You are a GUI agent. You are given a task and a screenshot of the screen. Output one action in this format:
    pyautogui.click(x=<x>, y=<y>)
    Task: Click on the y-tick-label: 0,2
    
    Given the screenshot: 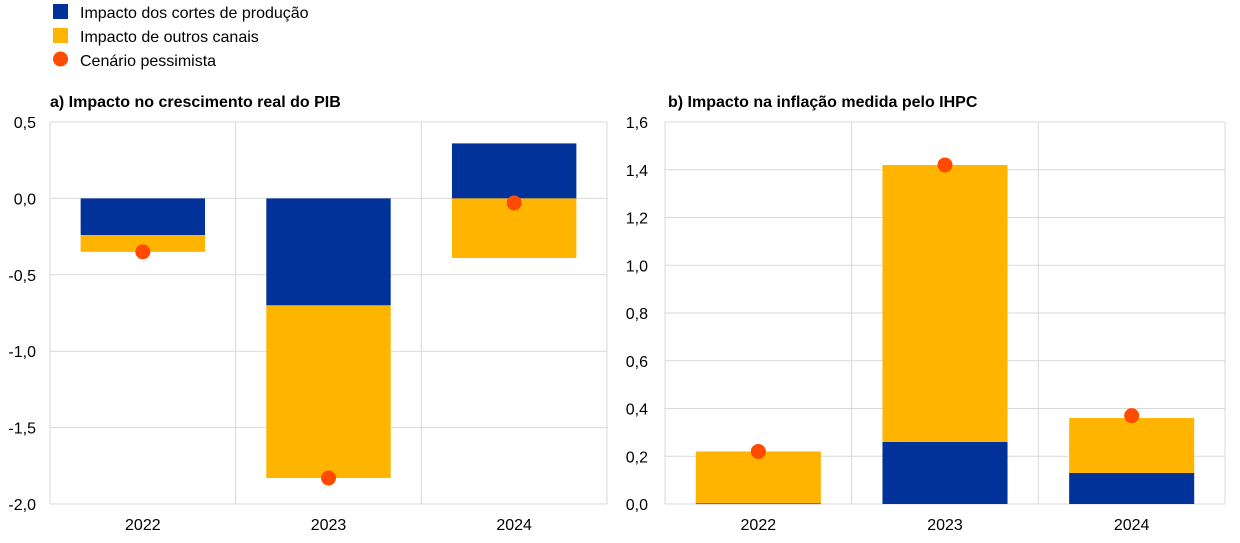 What is the action you would take?
    pyautogui.click(x=637, y=457)
    